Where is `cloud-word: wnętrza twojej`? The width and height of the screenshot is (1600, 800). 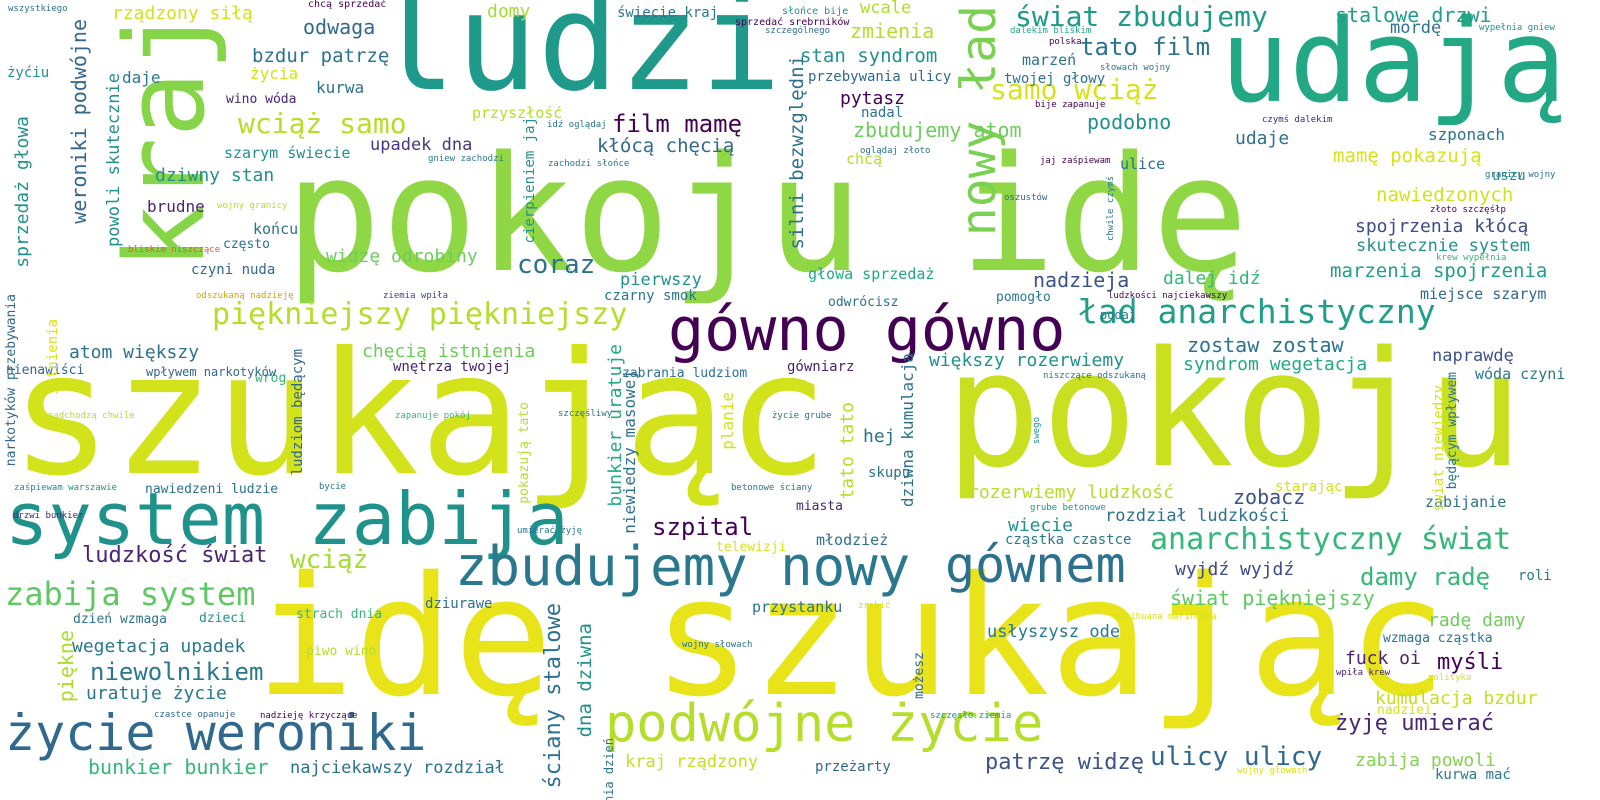
cloud-word: wnętrza twojej is located at coordinates (452, 367).